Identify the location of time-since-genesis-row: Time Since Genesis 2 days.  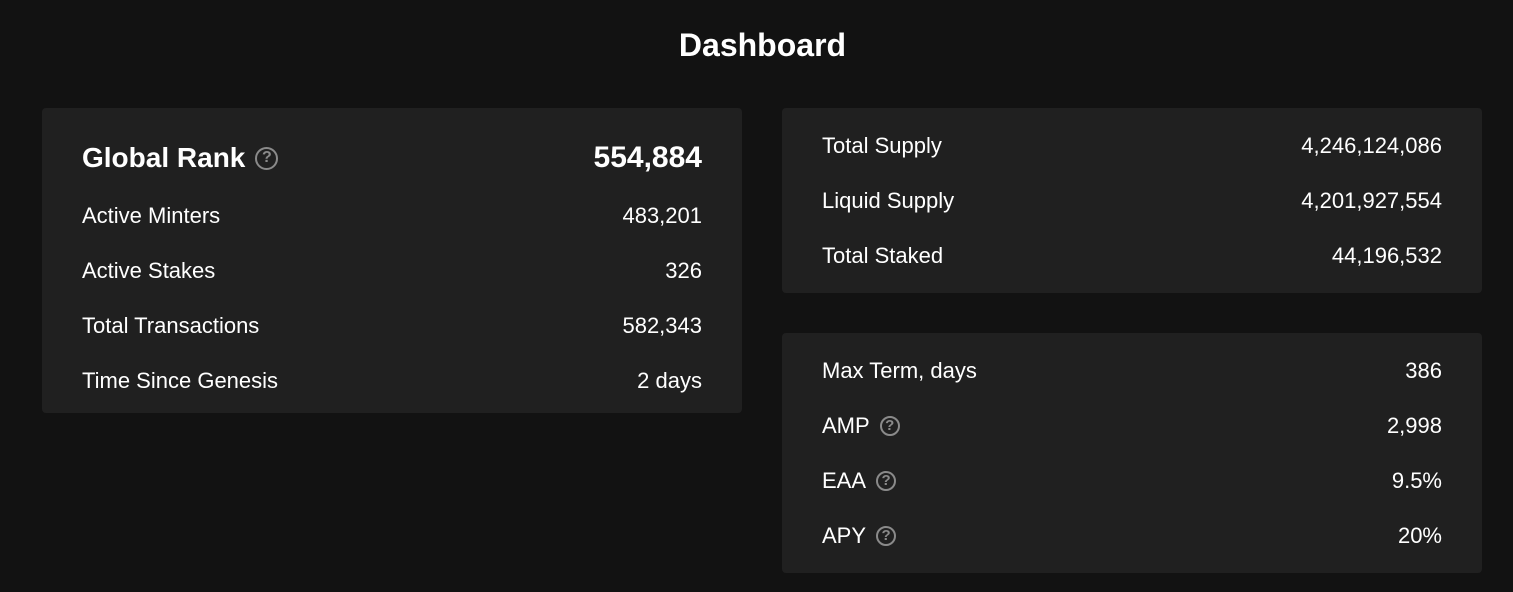
(392, 380).